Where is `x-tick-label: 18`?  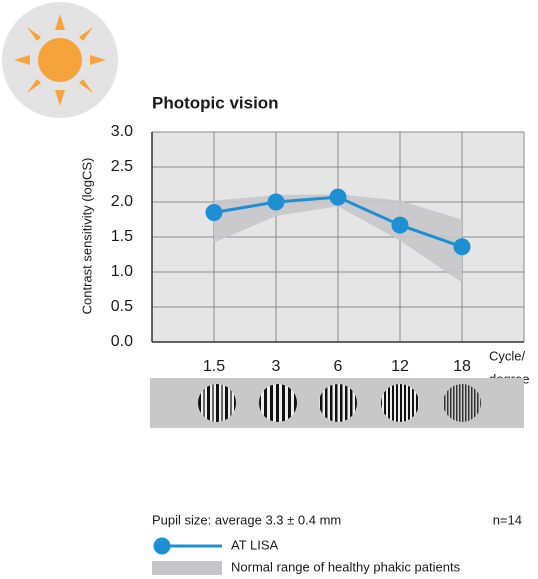 x-tick-label: 18 is located at coordinates (462, 366).